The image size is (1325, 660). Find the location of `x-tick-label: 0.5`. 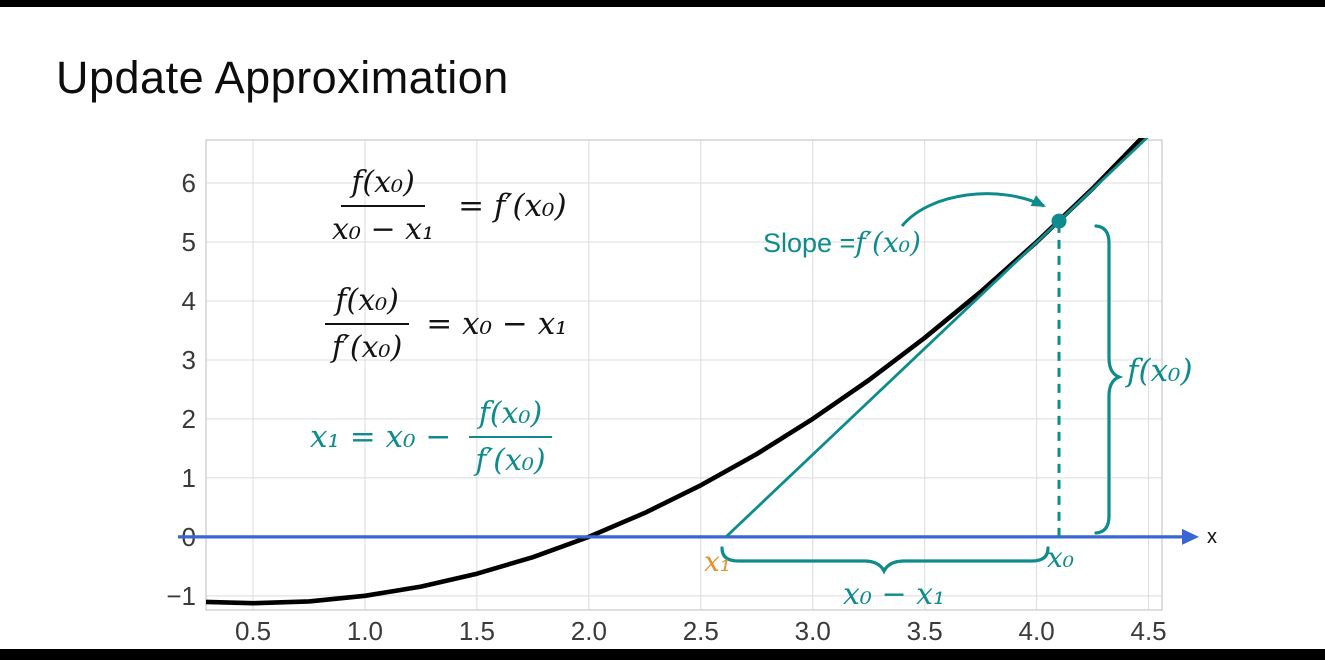

x-tick-label: 0.5 is located at coordinates (253, 631).